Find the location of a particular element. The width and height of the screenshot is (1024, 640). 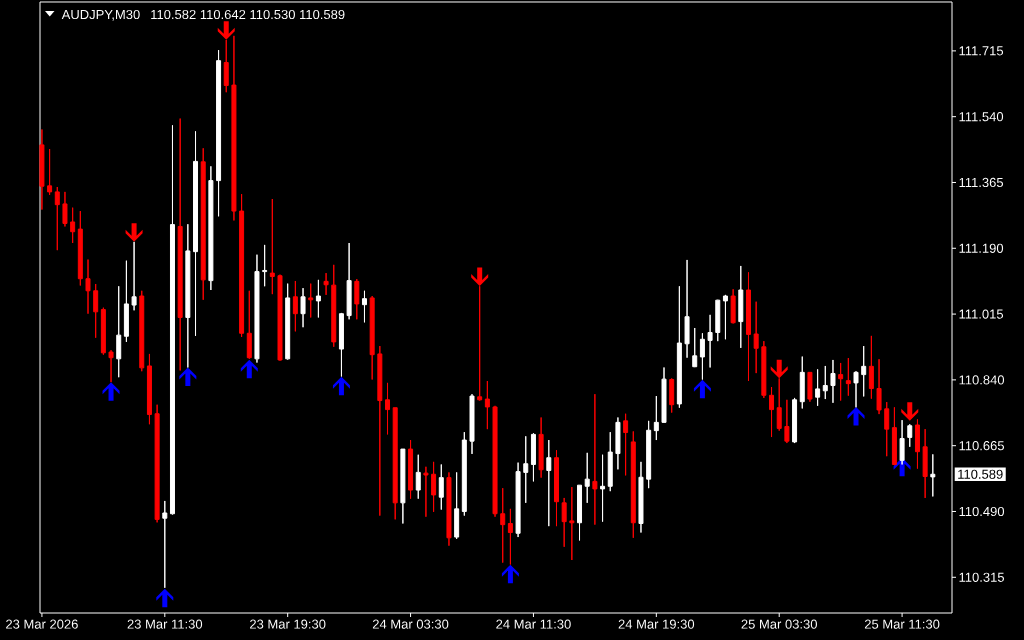

y-tick-label: 111.715 is located at coordinates (981, 51).